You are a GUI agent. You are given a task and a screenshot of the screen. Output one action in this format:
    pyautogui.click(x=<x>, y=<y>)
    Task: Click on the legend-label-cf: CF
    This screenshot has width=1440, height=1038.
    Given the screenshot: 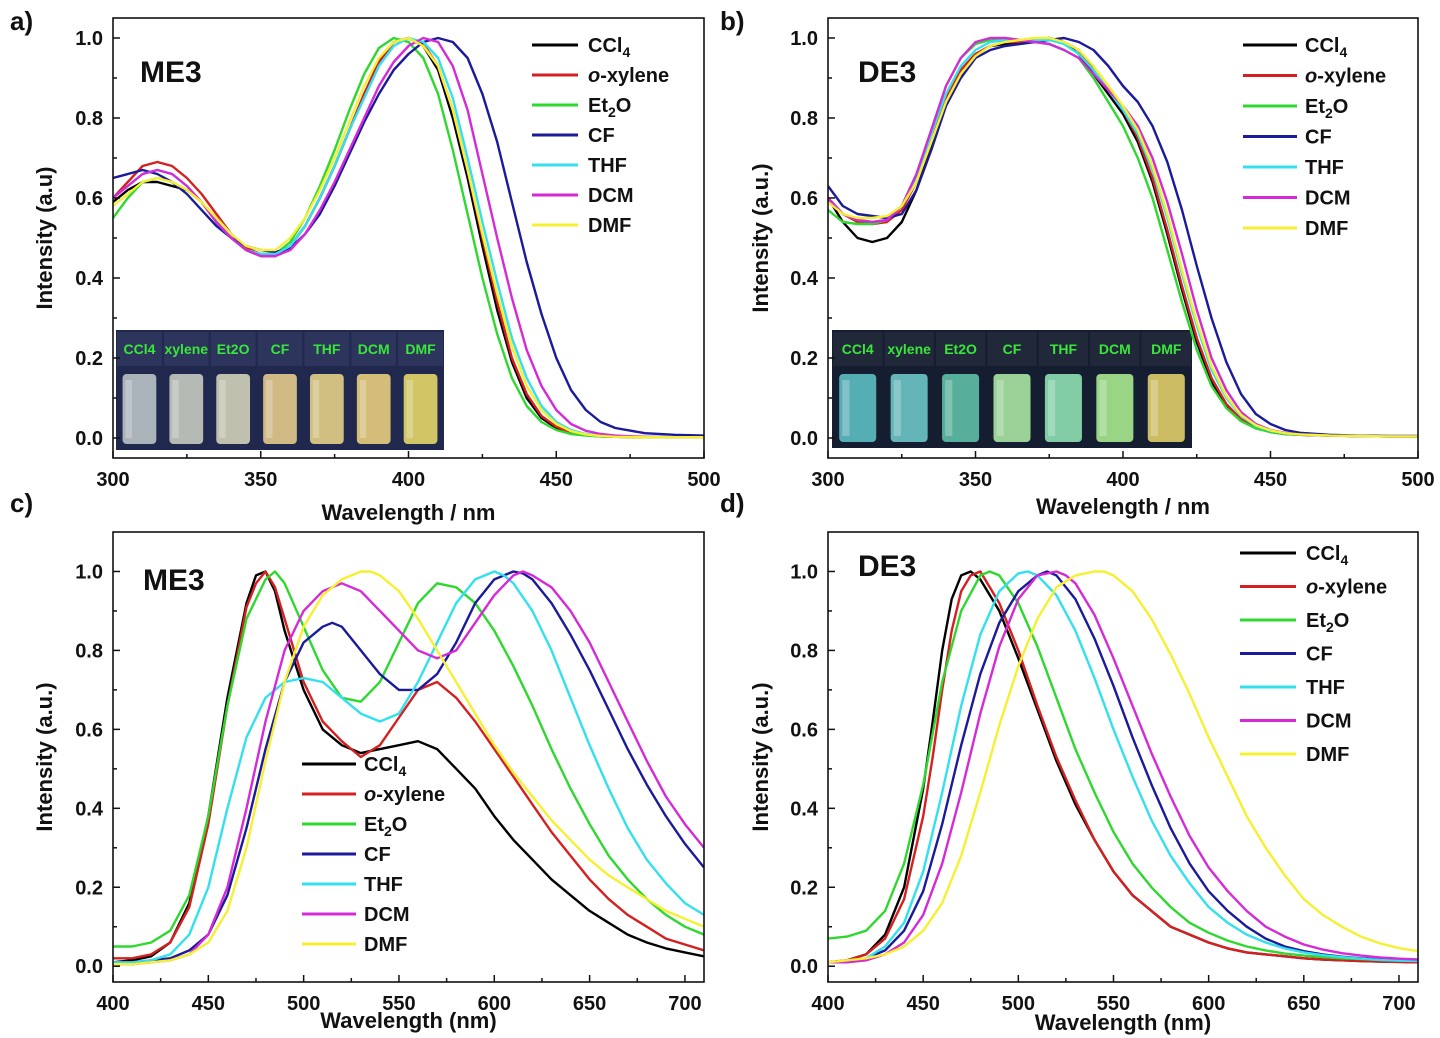 What is the action you would take?
    pyautogui.click(x=377, y=855)
    